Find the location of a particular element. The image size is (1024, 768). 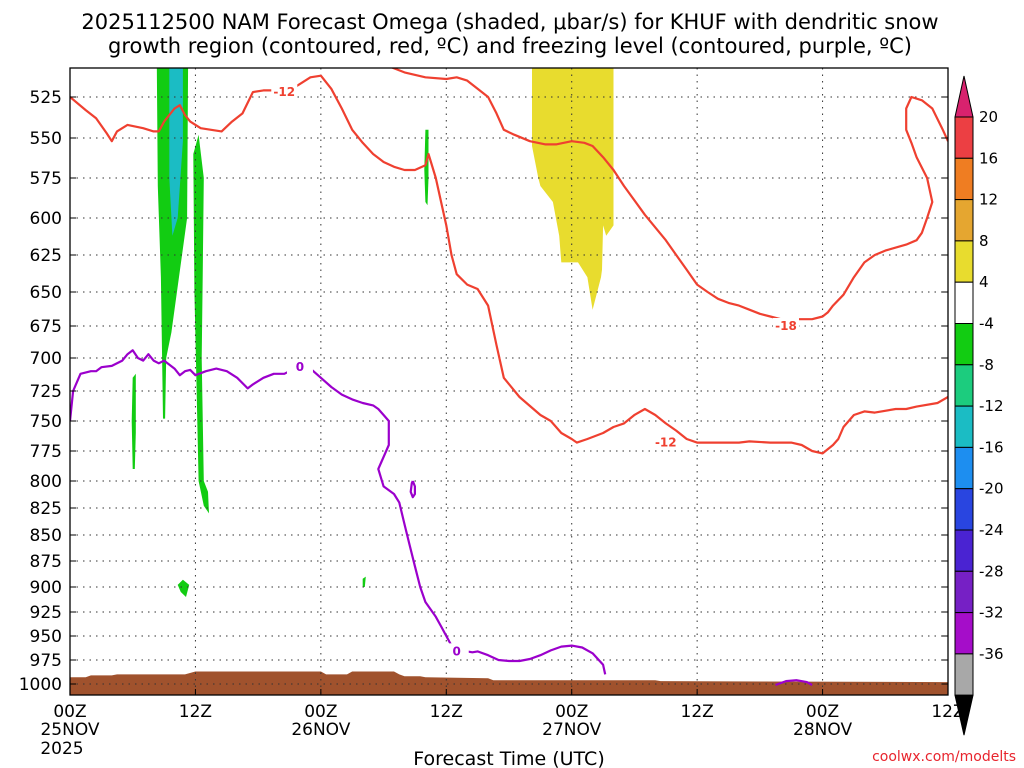

colorbar-label: 16 is located at coordinates (988, 158).